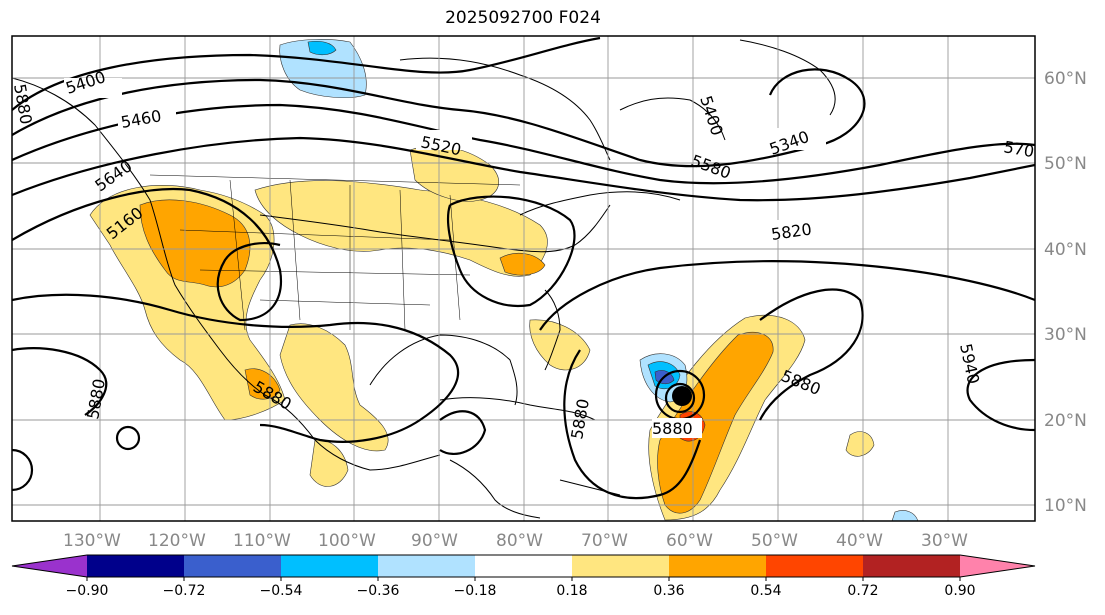  What do you see at coordinates (475, 591) in the screenshot?
I see `colorbar-tick-label: −0.18` at bounding box center [475, 591].